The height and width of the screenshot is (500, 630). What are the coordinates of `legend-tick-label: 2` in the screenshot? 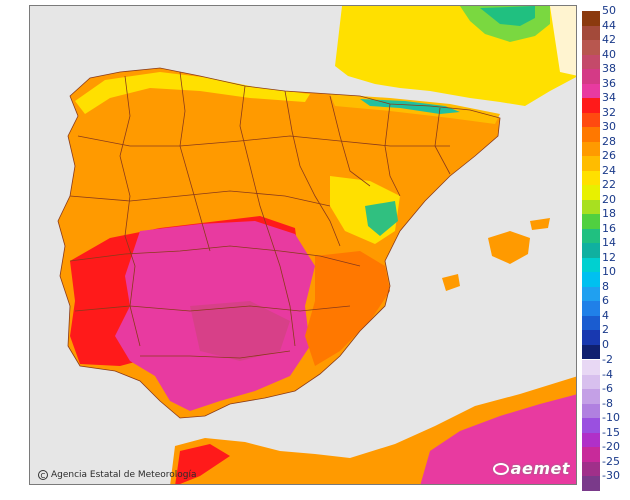 It's located at (605, 329).